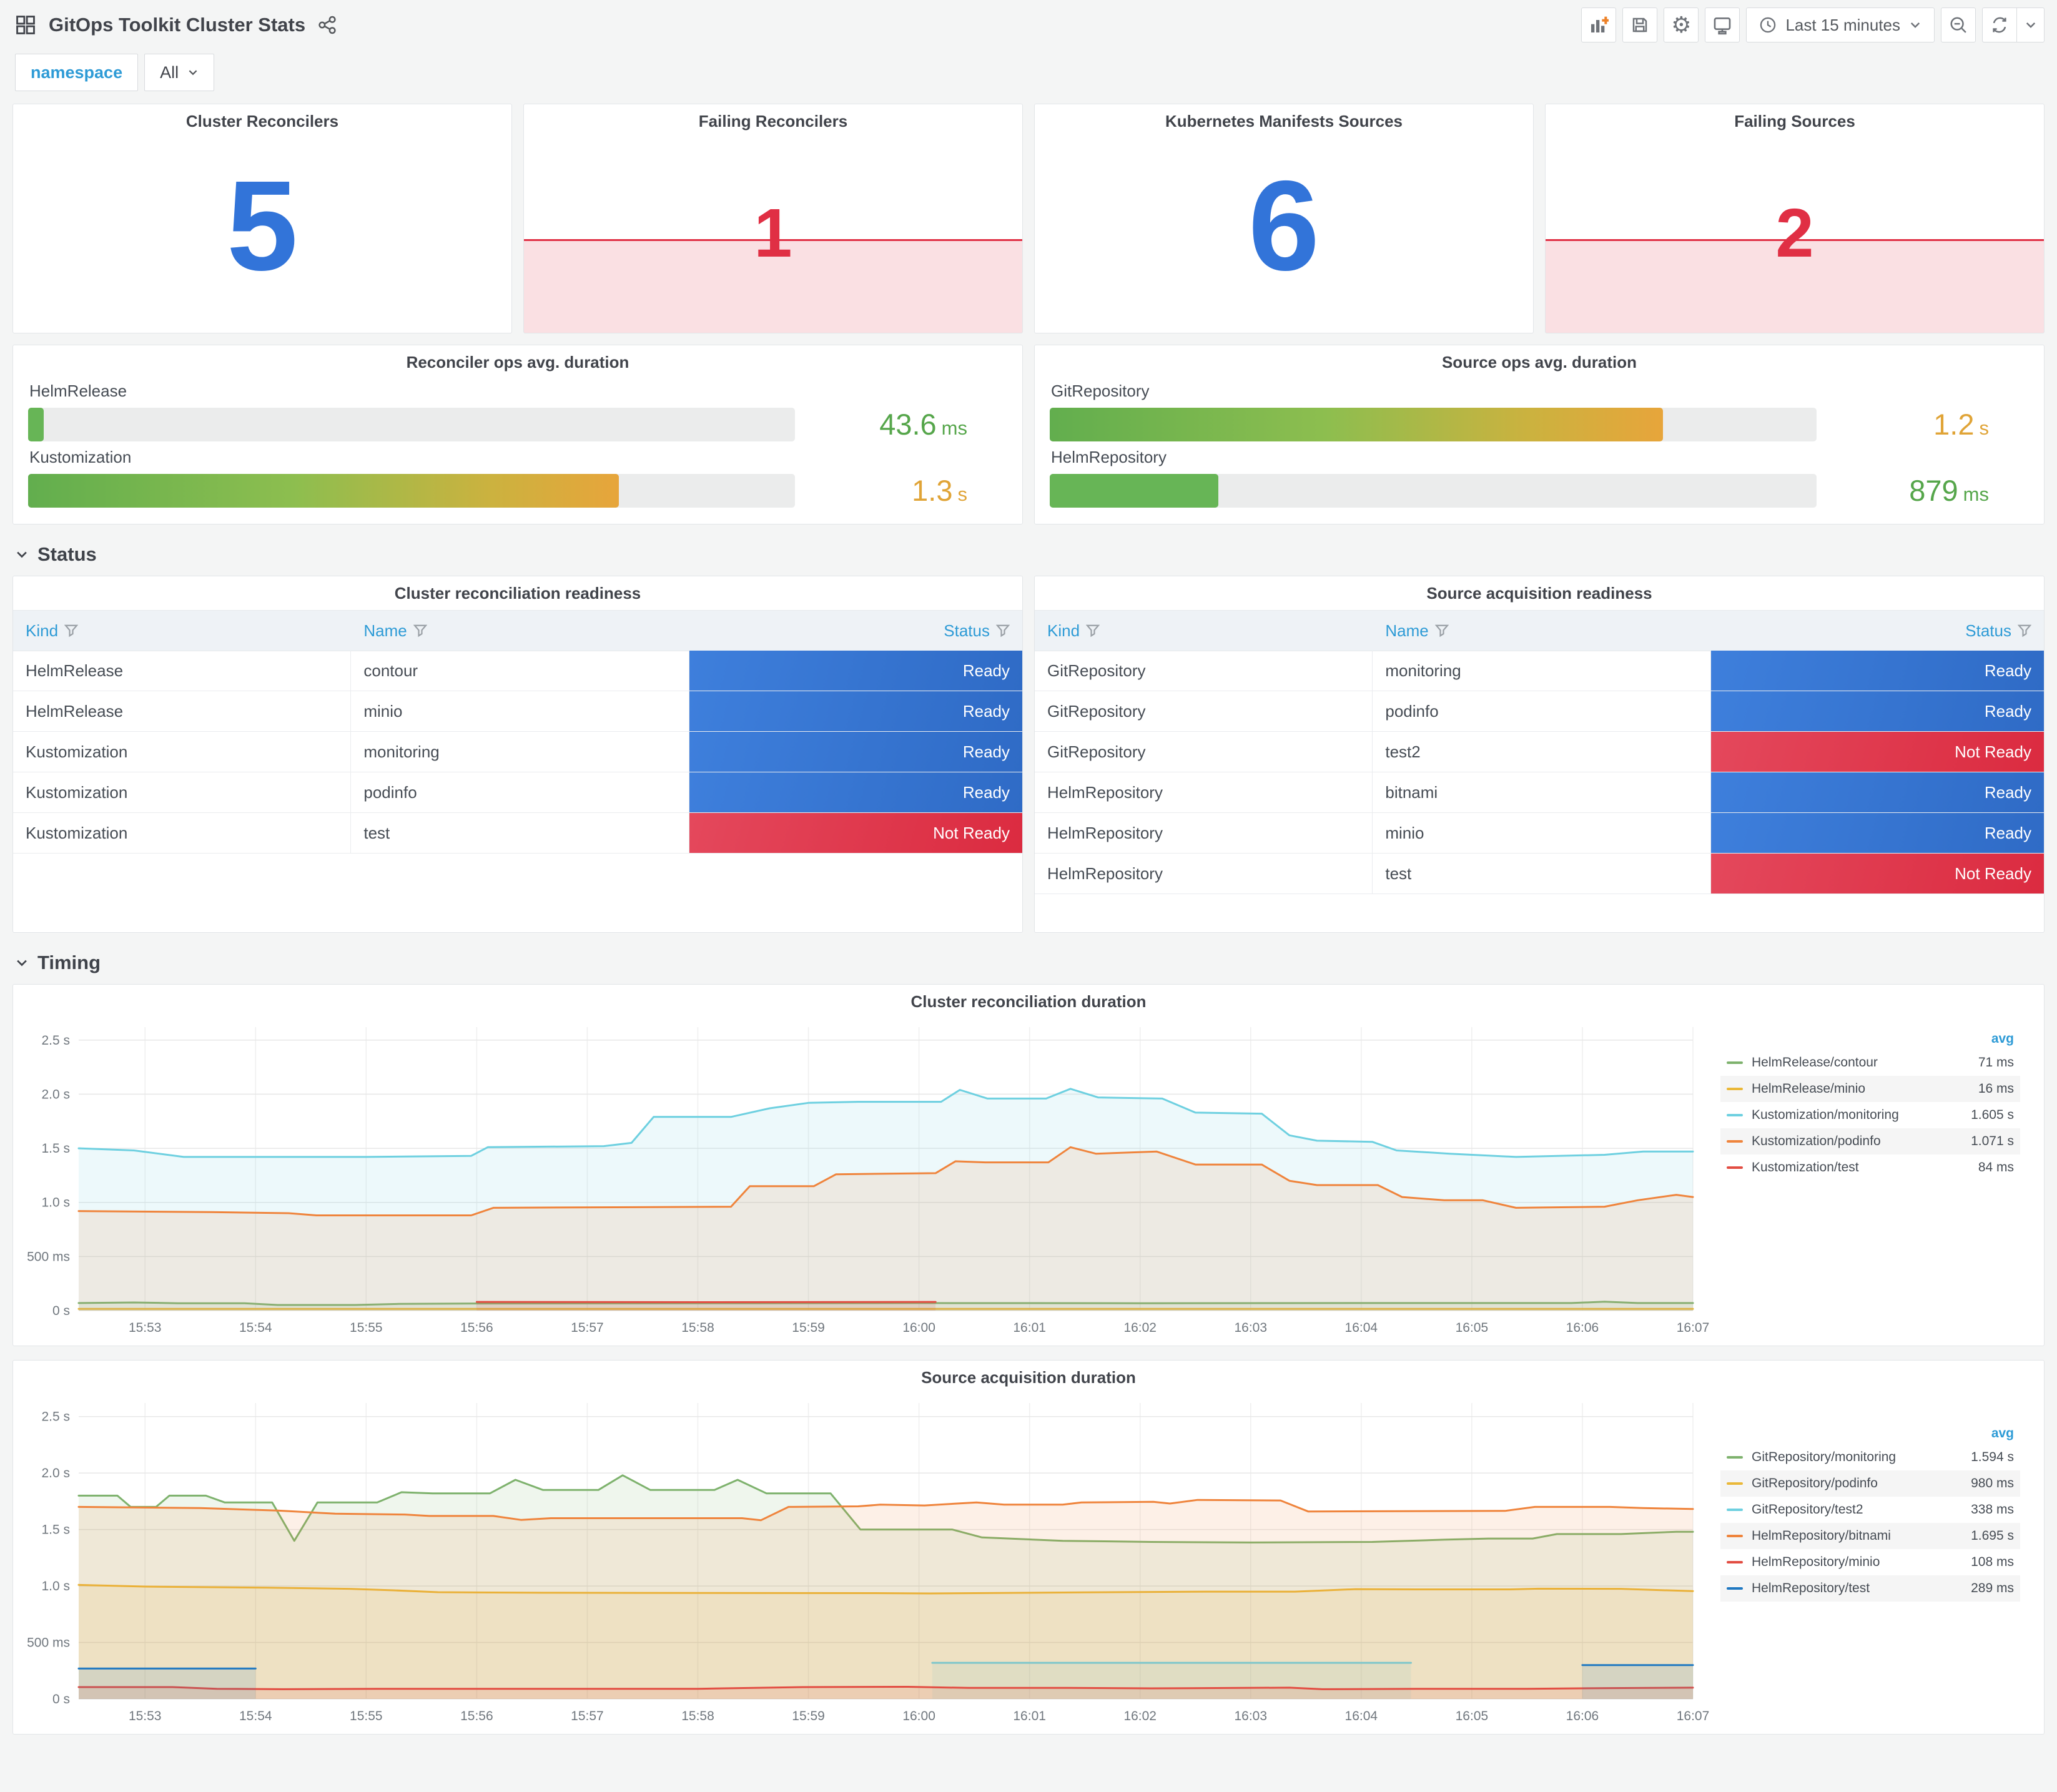  Describe the element at coordinates (1101, 391) in the screenshot. I see `gauge-label: GitRepository` at that location.